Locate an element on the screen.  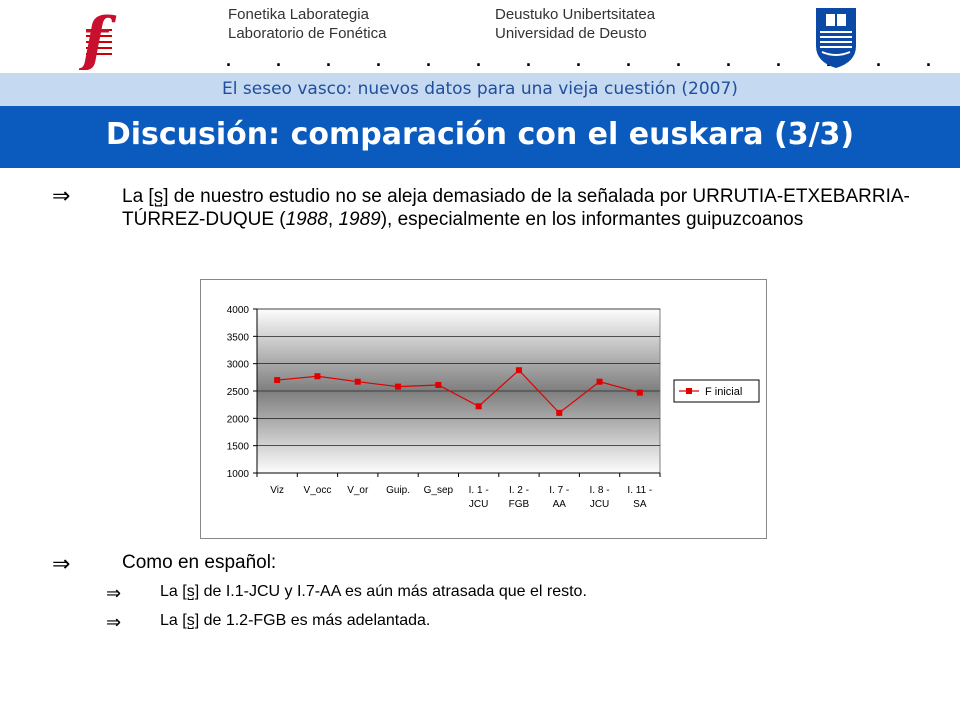
legend: F inicial is located at coordinates (716, 391).